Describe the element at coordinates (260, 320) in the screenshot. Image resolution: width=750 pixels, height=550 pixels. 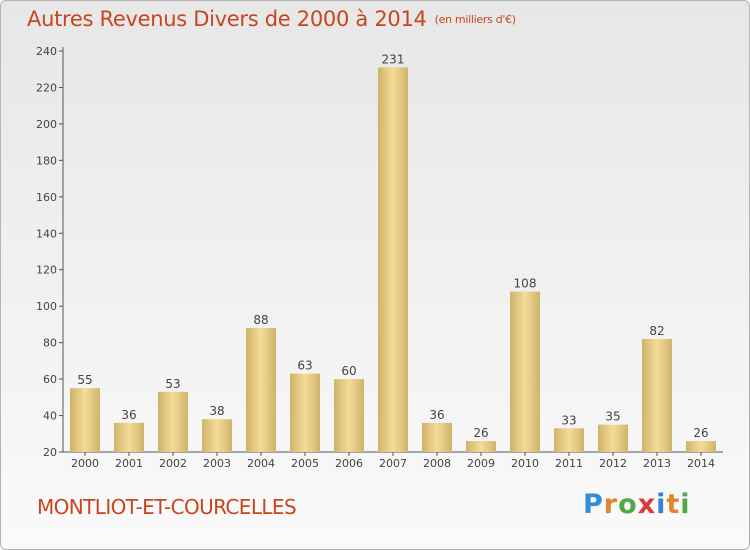
I see `data-label: 88` at that location.